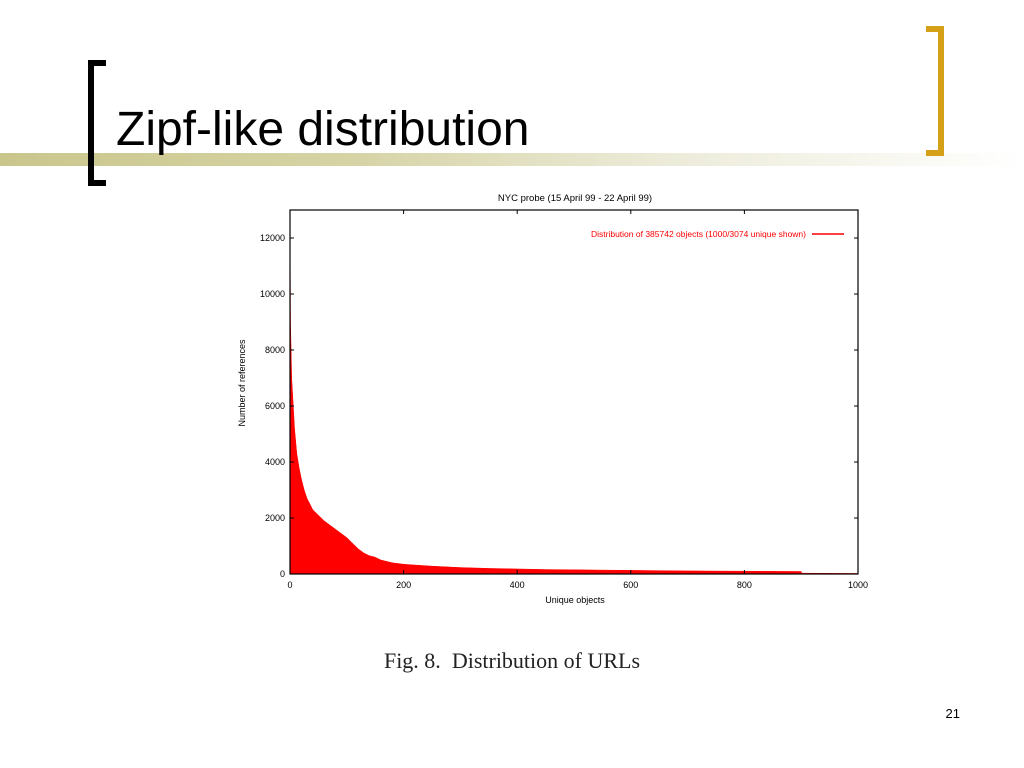 The image size is (1024, 768). I want to click on x-tick-label: 400, so click(517, 585).